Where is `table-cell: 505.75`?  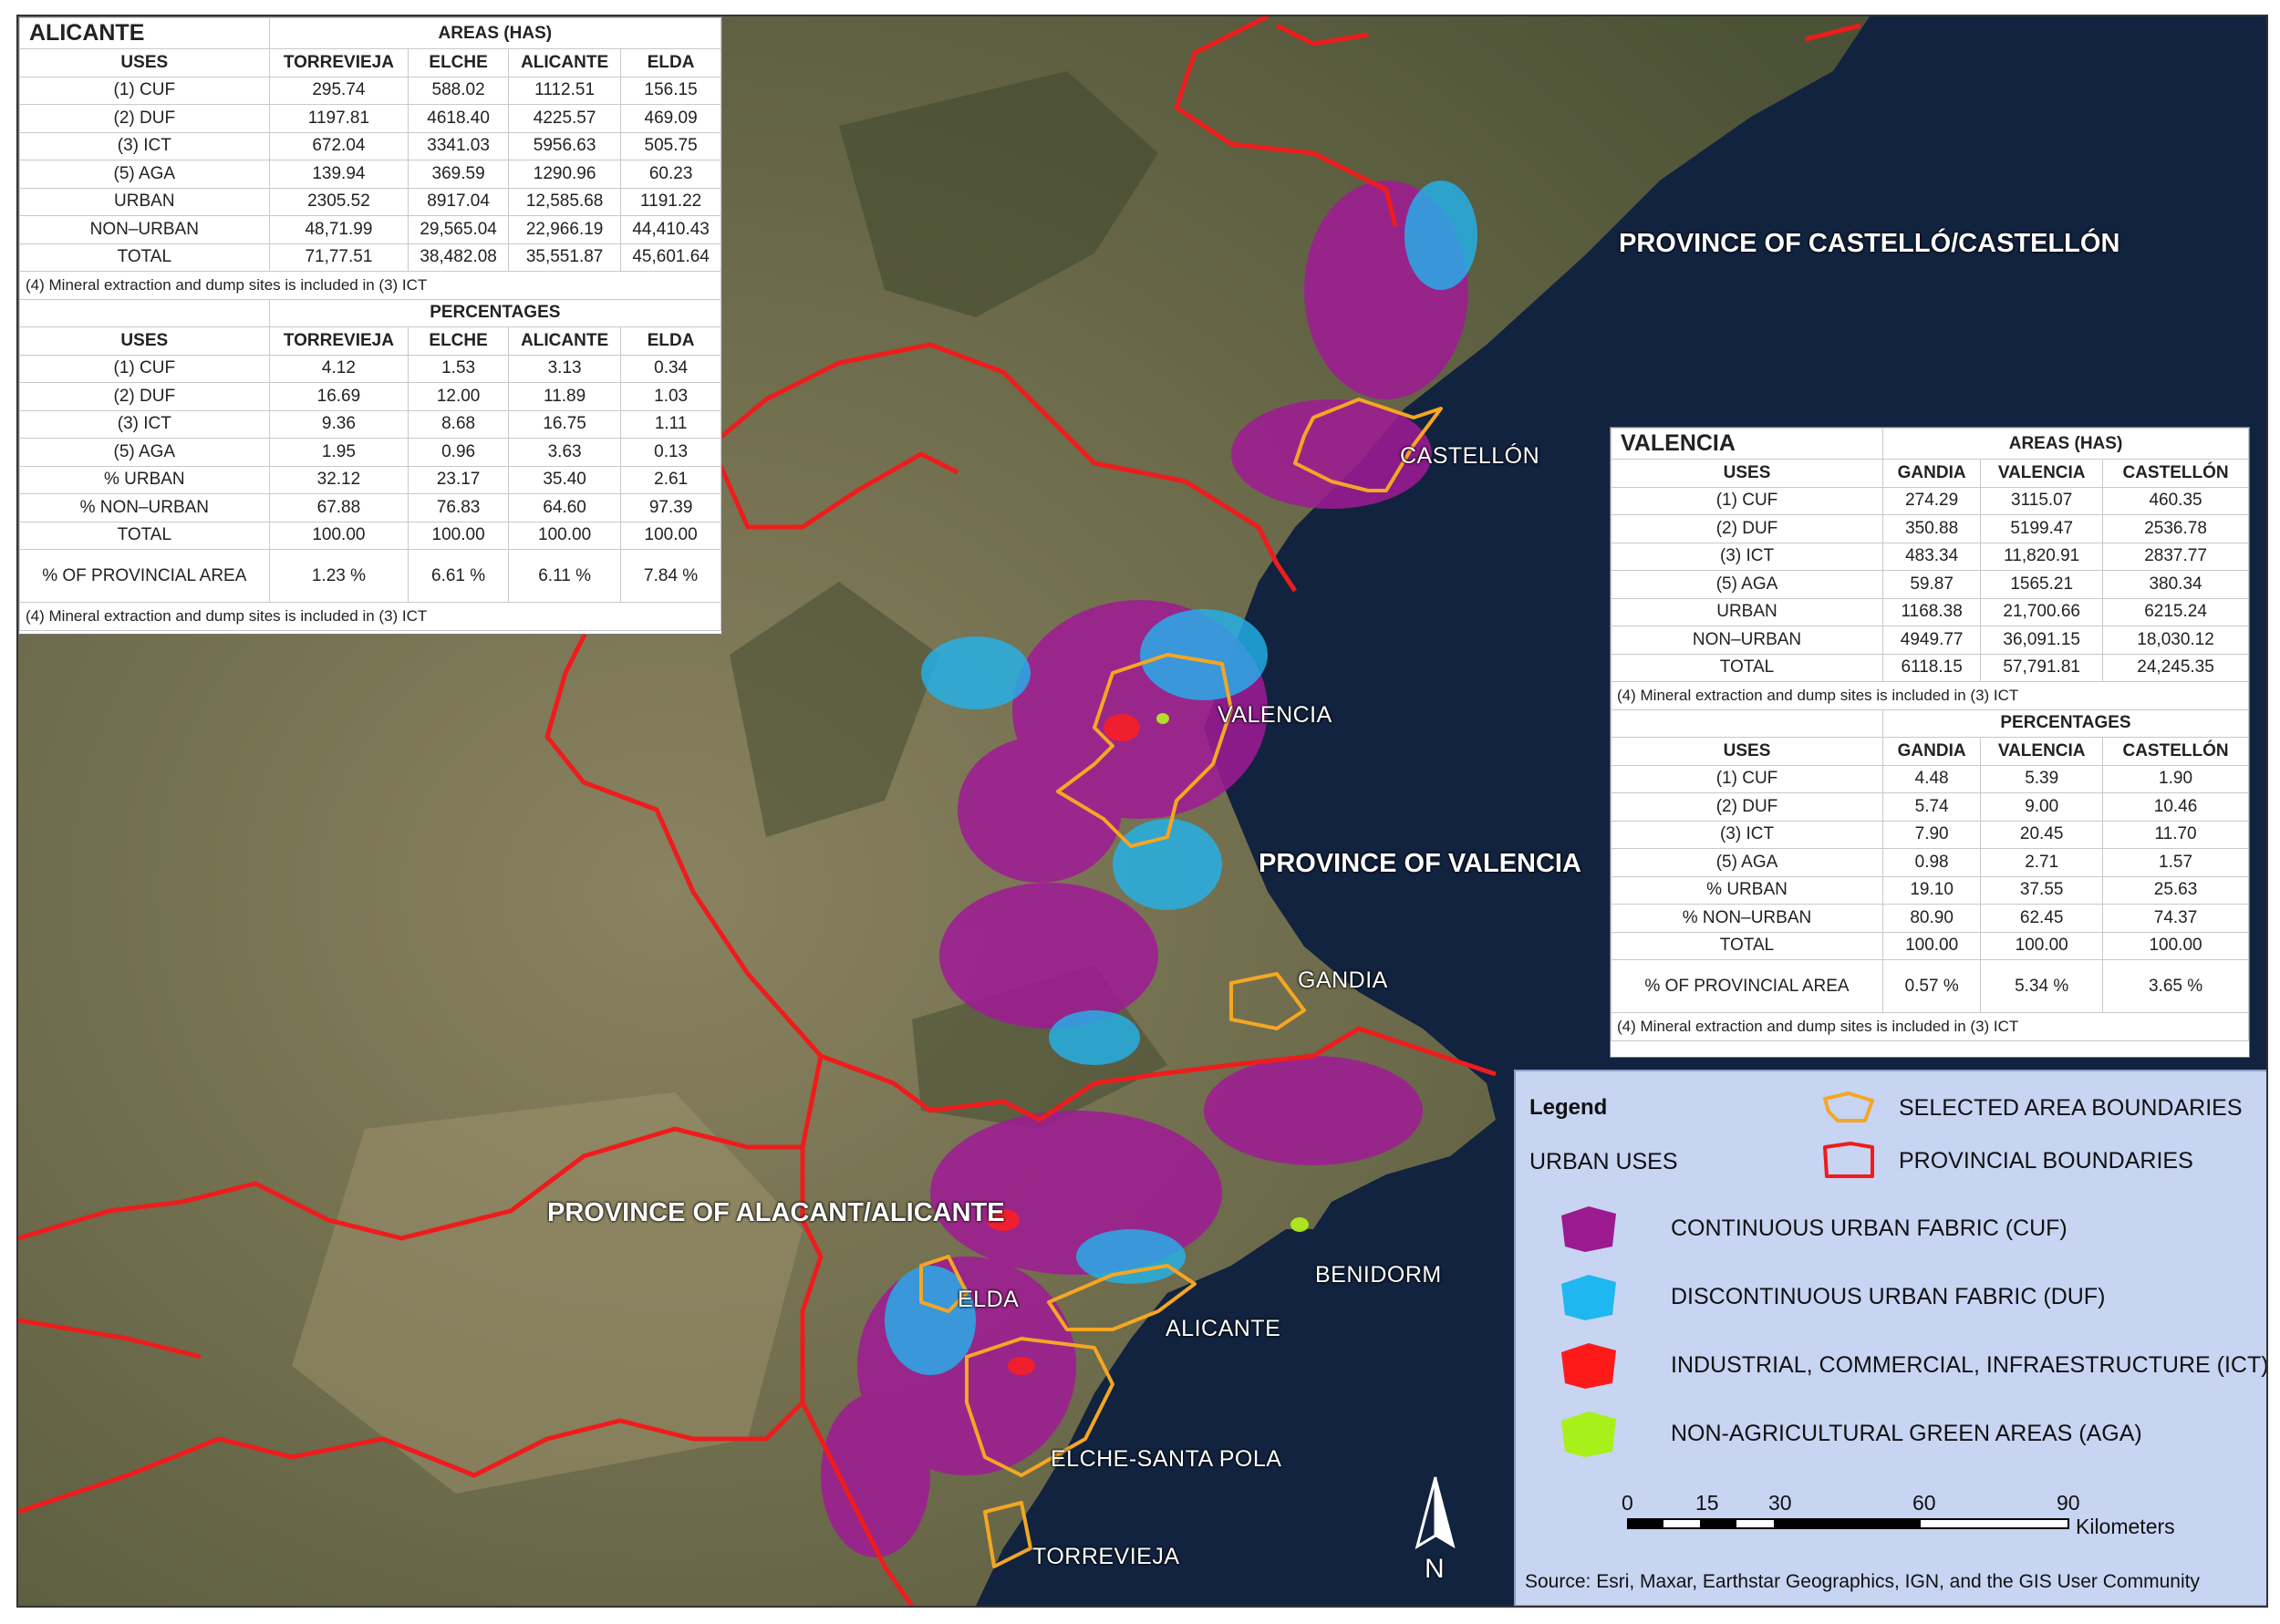 table-cell: 505.75 is located at coordinates (671, 145).